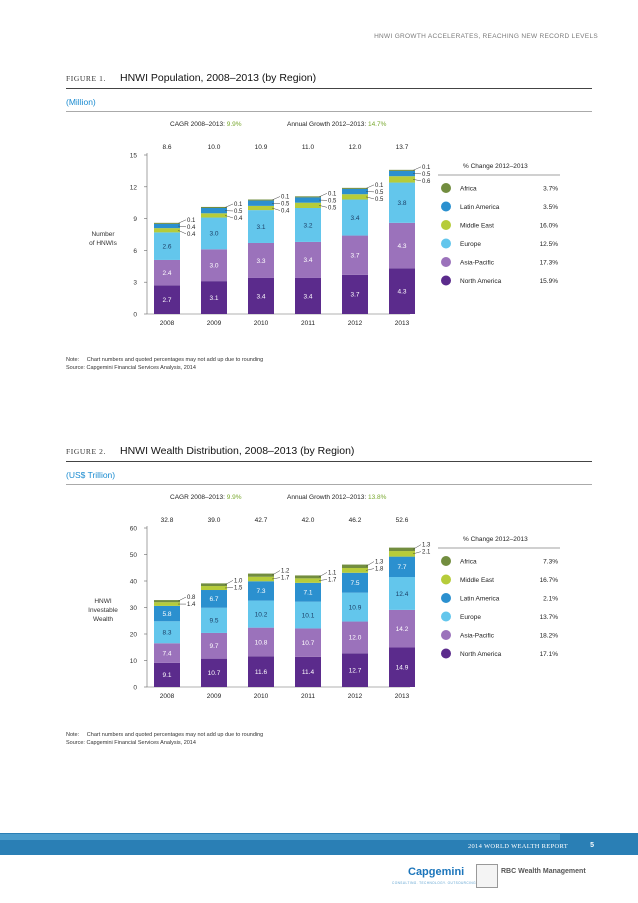 This screenshot has height=903, width=638. Describe the element at coordinates (543, 871) in the screenshot. I see `rbc-logo: RBC Wealth Management` at that location.